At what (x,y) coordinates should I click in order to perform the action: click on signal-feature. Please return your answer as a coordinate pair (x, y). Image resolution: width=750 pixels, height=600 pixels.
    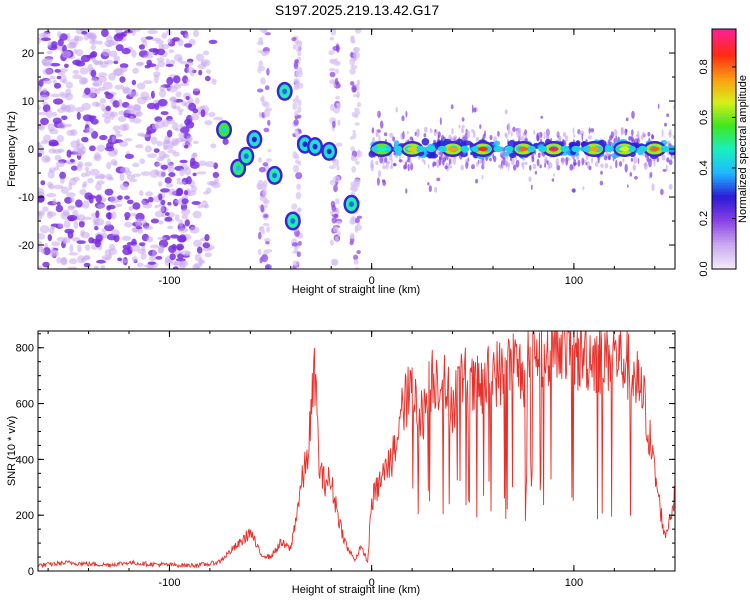
    Looking at the image, I should click on (224, 130).